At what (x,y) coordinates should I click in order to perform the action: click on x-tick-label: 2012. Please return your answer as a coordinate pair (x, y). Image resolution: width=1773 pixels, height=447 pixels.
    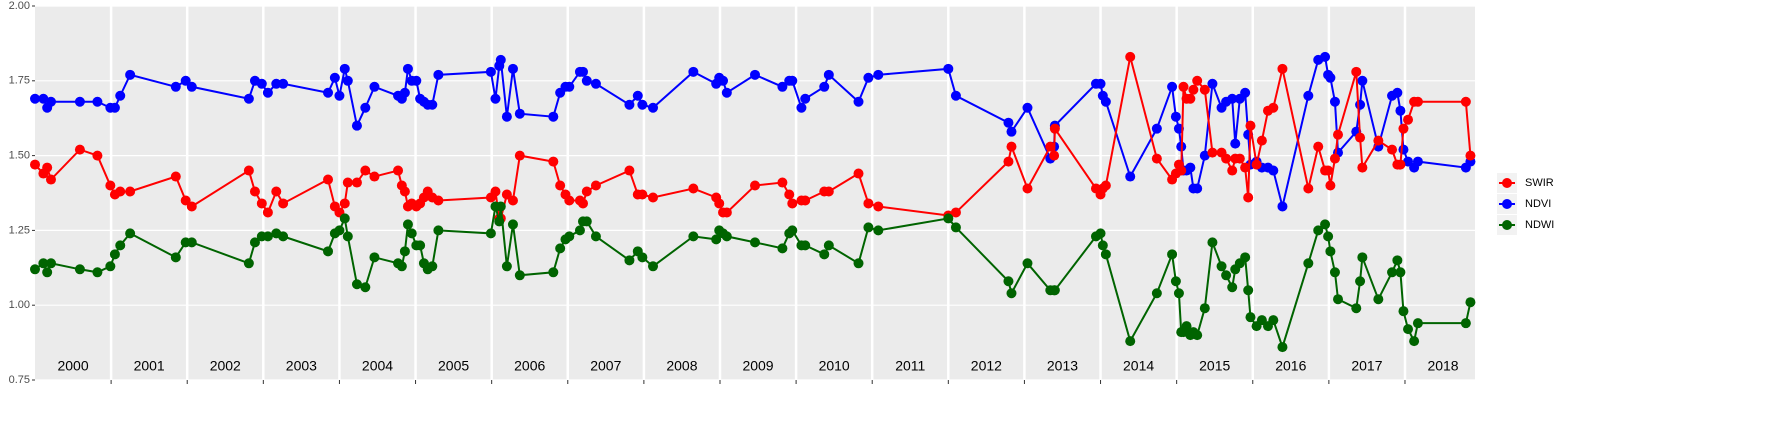
    Looking at the image, I should click on (986, 366).